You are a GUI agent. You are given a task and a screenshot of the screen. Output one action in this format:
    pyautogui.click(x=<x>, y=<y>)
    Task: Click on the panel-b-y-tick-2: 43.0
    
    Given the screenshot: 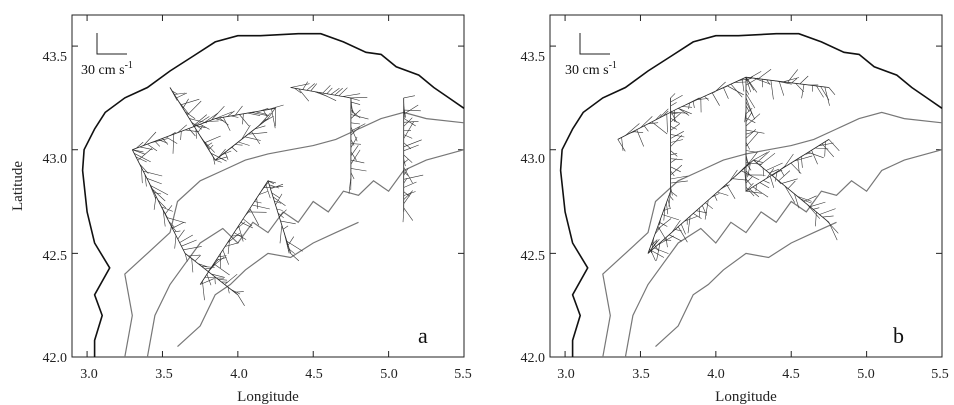 What is the action you would take?
    pyautogui.click(x=533, y=159)
    